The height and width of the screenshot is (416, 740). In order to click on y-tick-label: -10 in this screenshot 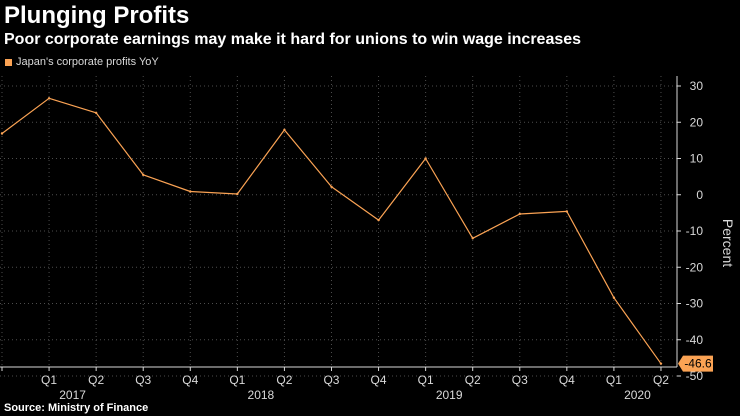, I will do `click(695, 231)`.